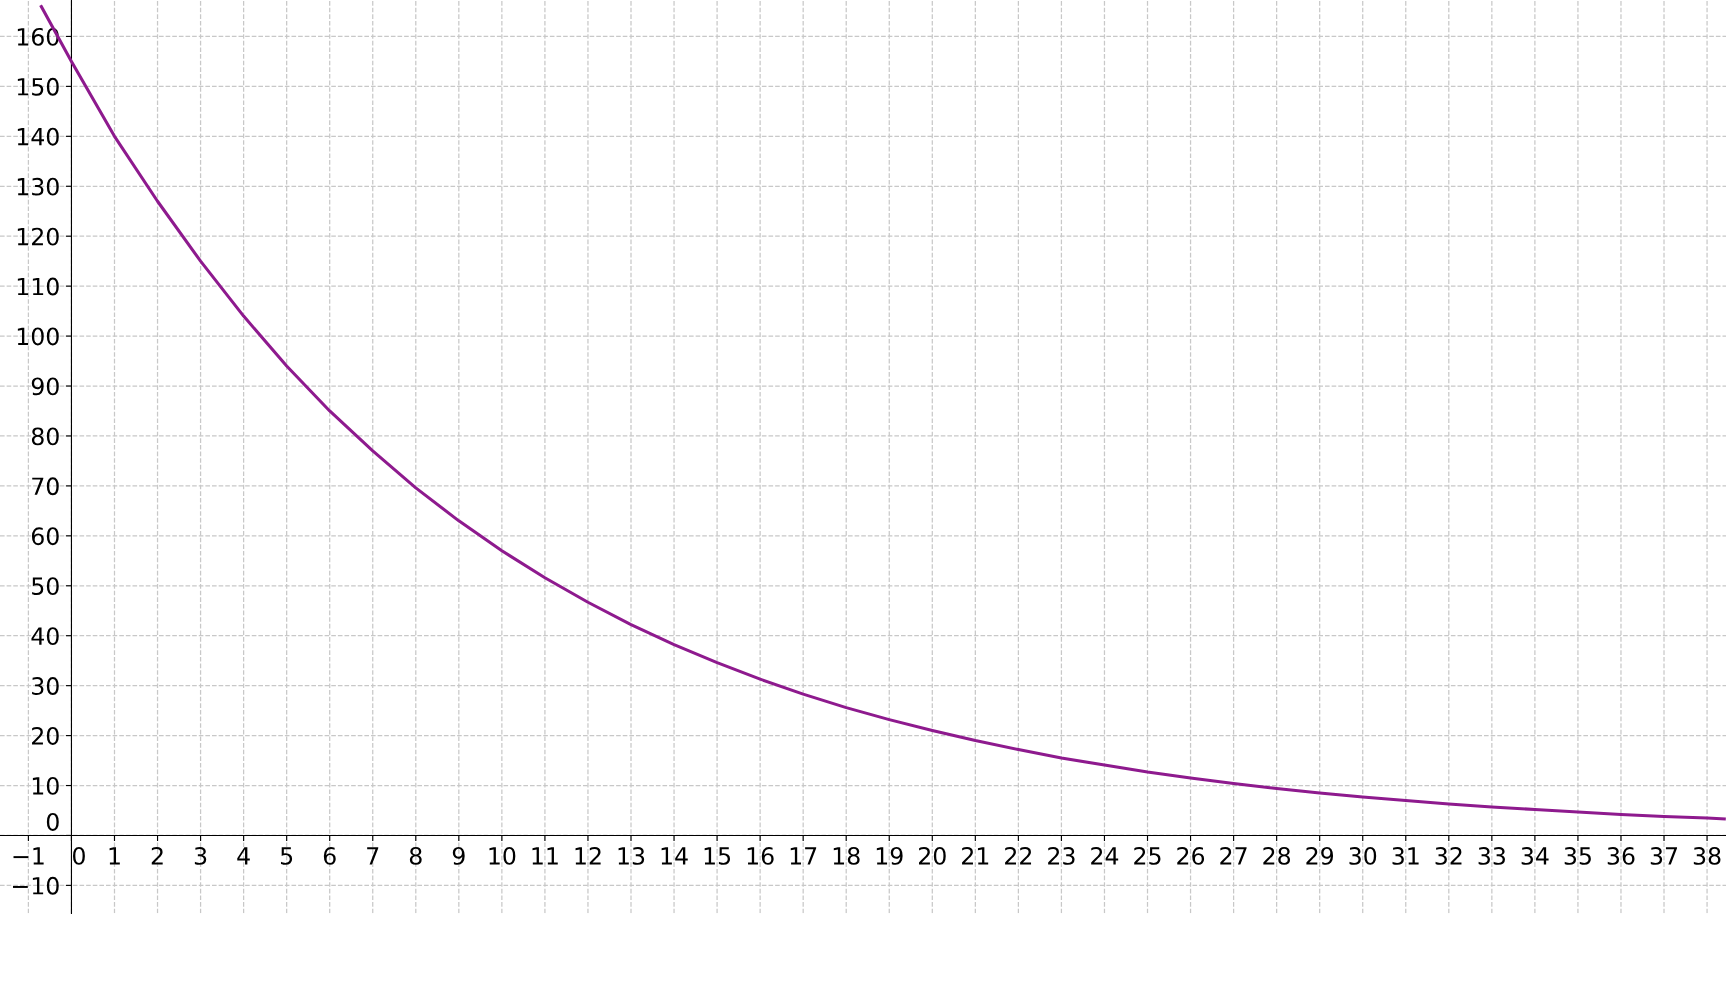 The image size is (1726, 1008). I want to click on y-tick-label: 140, so click(38, 136).